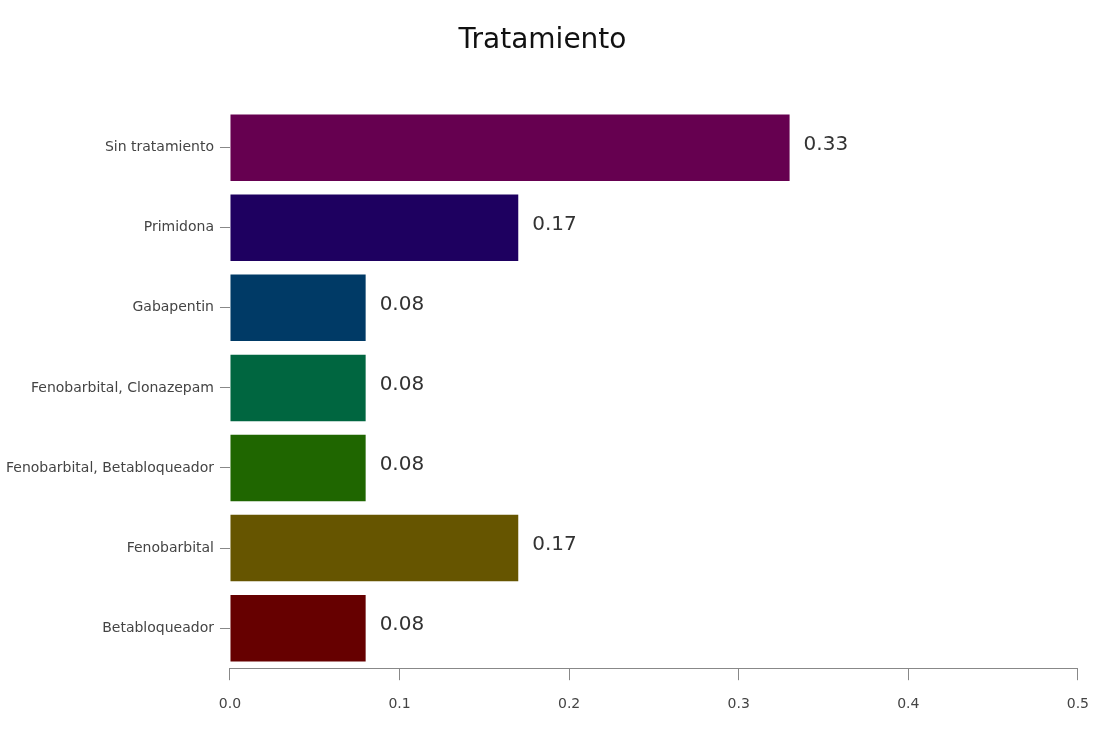 The height and width of the screenshot is (729, 1105). What do you see at coordinates (1077, 703) in the screenshot?
I see `x-tick-label: 0.5` at bounding box center [1077, 703].